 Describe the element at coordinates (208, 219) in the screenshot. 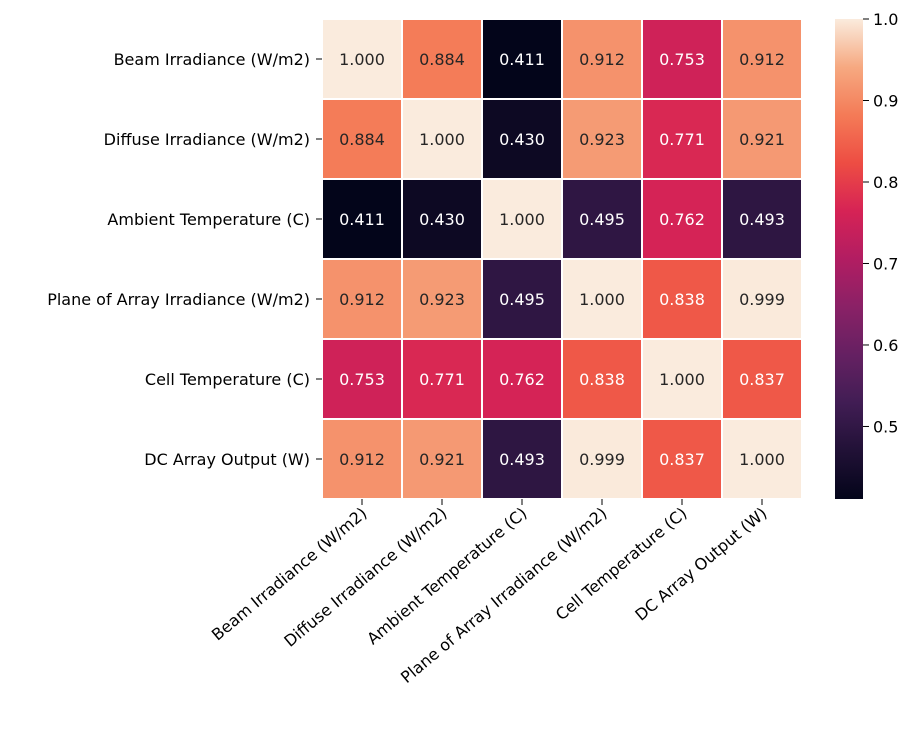

I see `y-tick-label: Ambient Temperature (C)` at that location.